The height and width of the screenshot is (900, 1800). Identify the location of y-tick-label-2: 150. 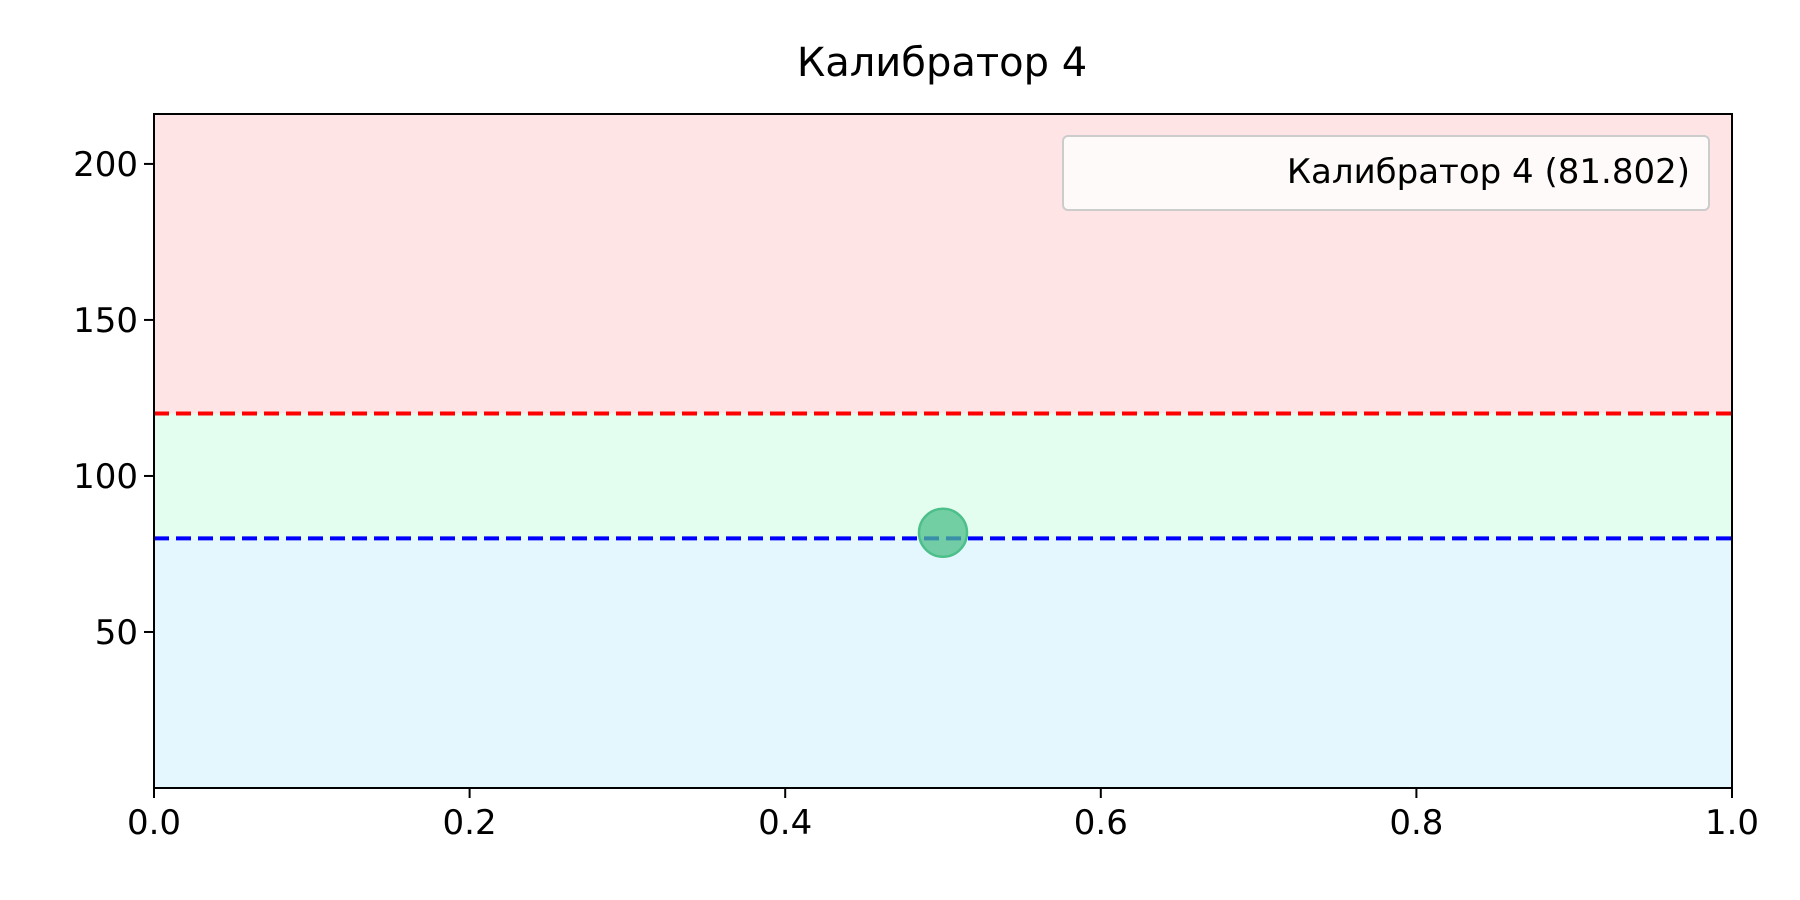
(105, 321).